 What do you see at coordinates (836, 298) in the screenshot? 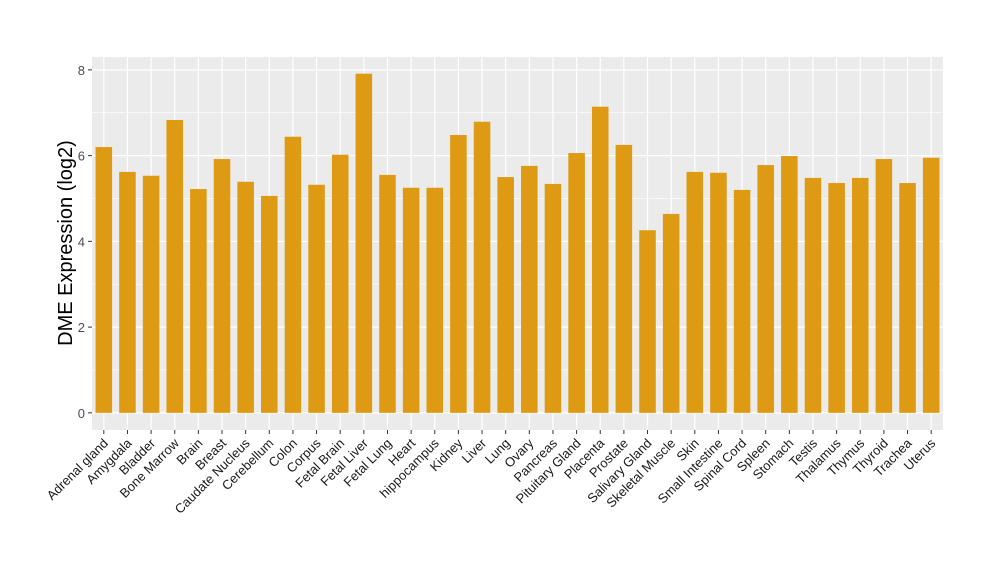
I see `bar-thalamus` at bounding box center [836, 298].